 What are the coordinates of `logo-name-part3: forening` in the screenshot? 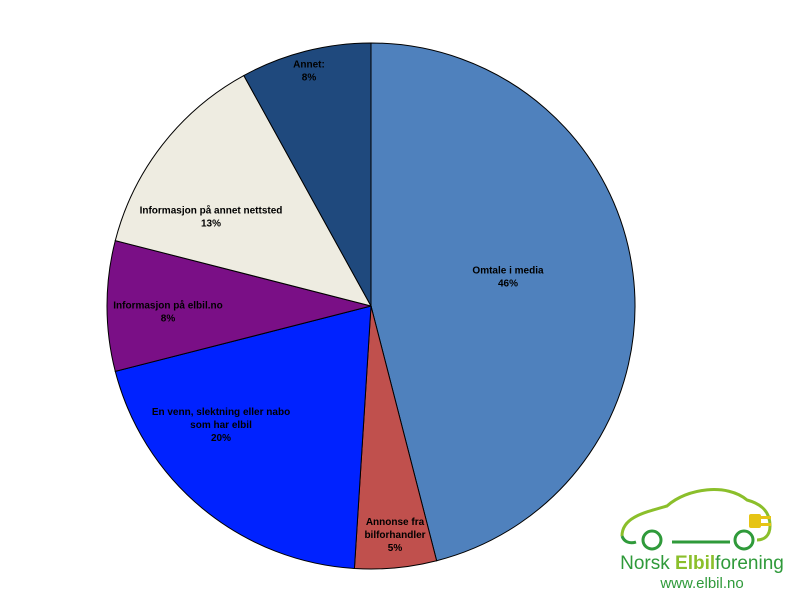 It's located at (749, 563).